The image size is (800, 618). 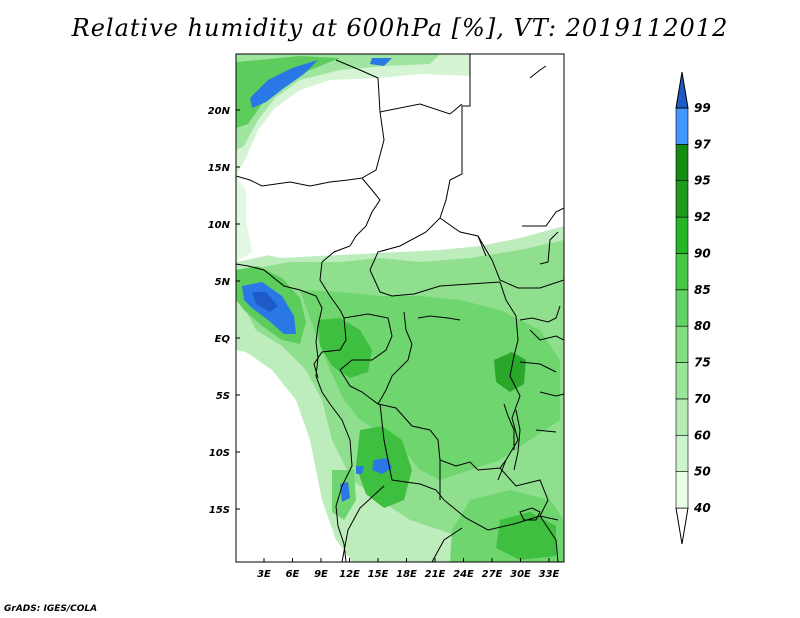 I want to click on lat-tick-label: 15N, so click(x=219, y=168).